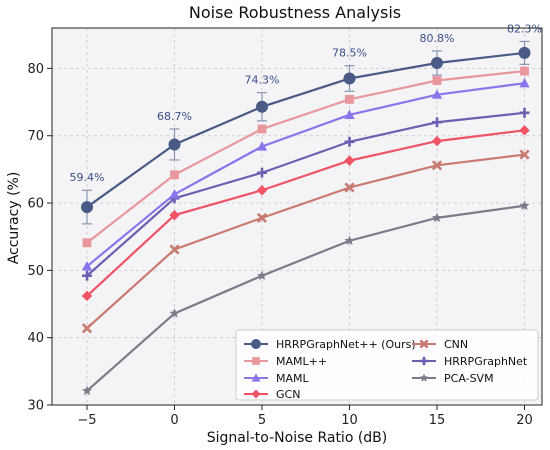 Image resolution: width=550 pixels, height=450 pixels. What do you see at coordinates (35, 204) in the screenshot?
I see `y-tick-label: 60` at bounding box center [35, 204].